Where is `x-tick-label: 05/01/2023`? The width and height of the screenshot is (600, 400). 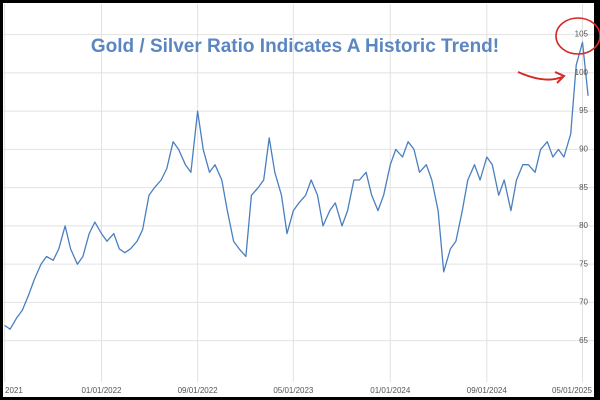
x-tick-label: 05/01/2023 is located at coordinates (293, 390).